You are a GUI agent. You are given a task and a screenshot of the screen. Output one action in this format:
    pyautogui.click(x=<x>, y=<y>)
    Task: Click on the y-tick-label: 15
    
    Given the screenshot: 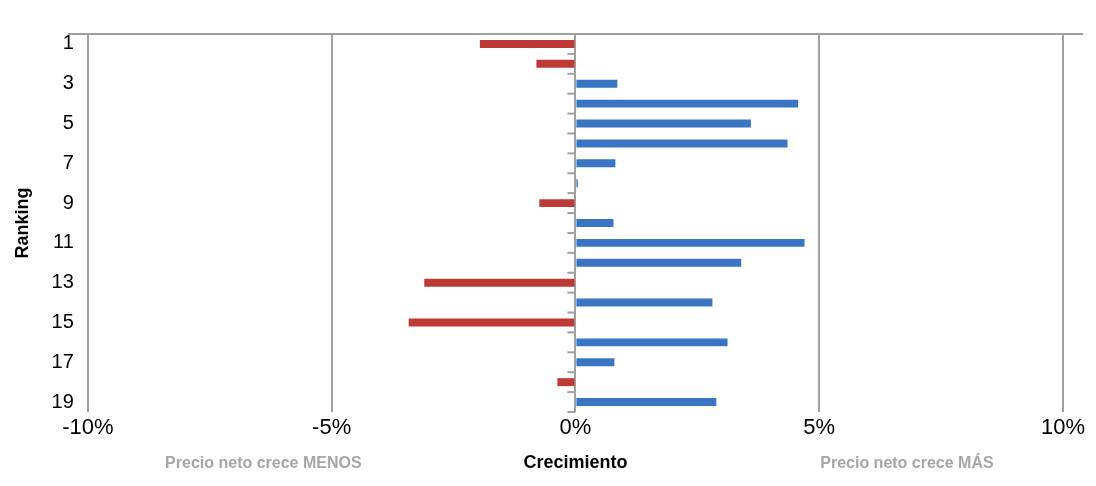 What is the action you would take?
    pyautogui.click(x=62, y=320)
    